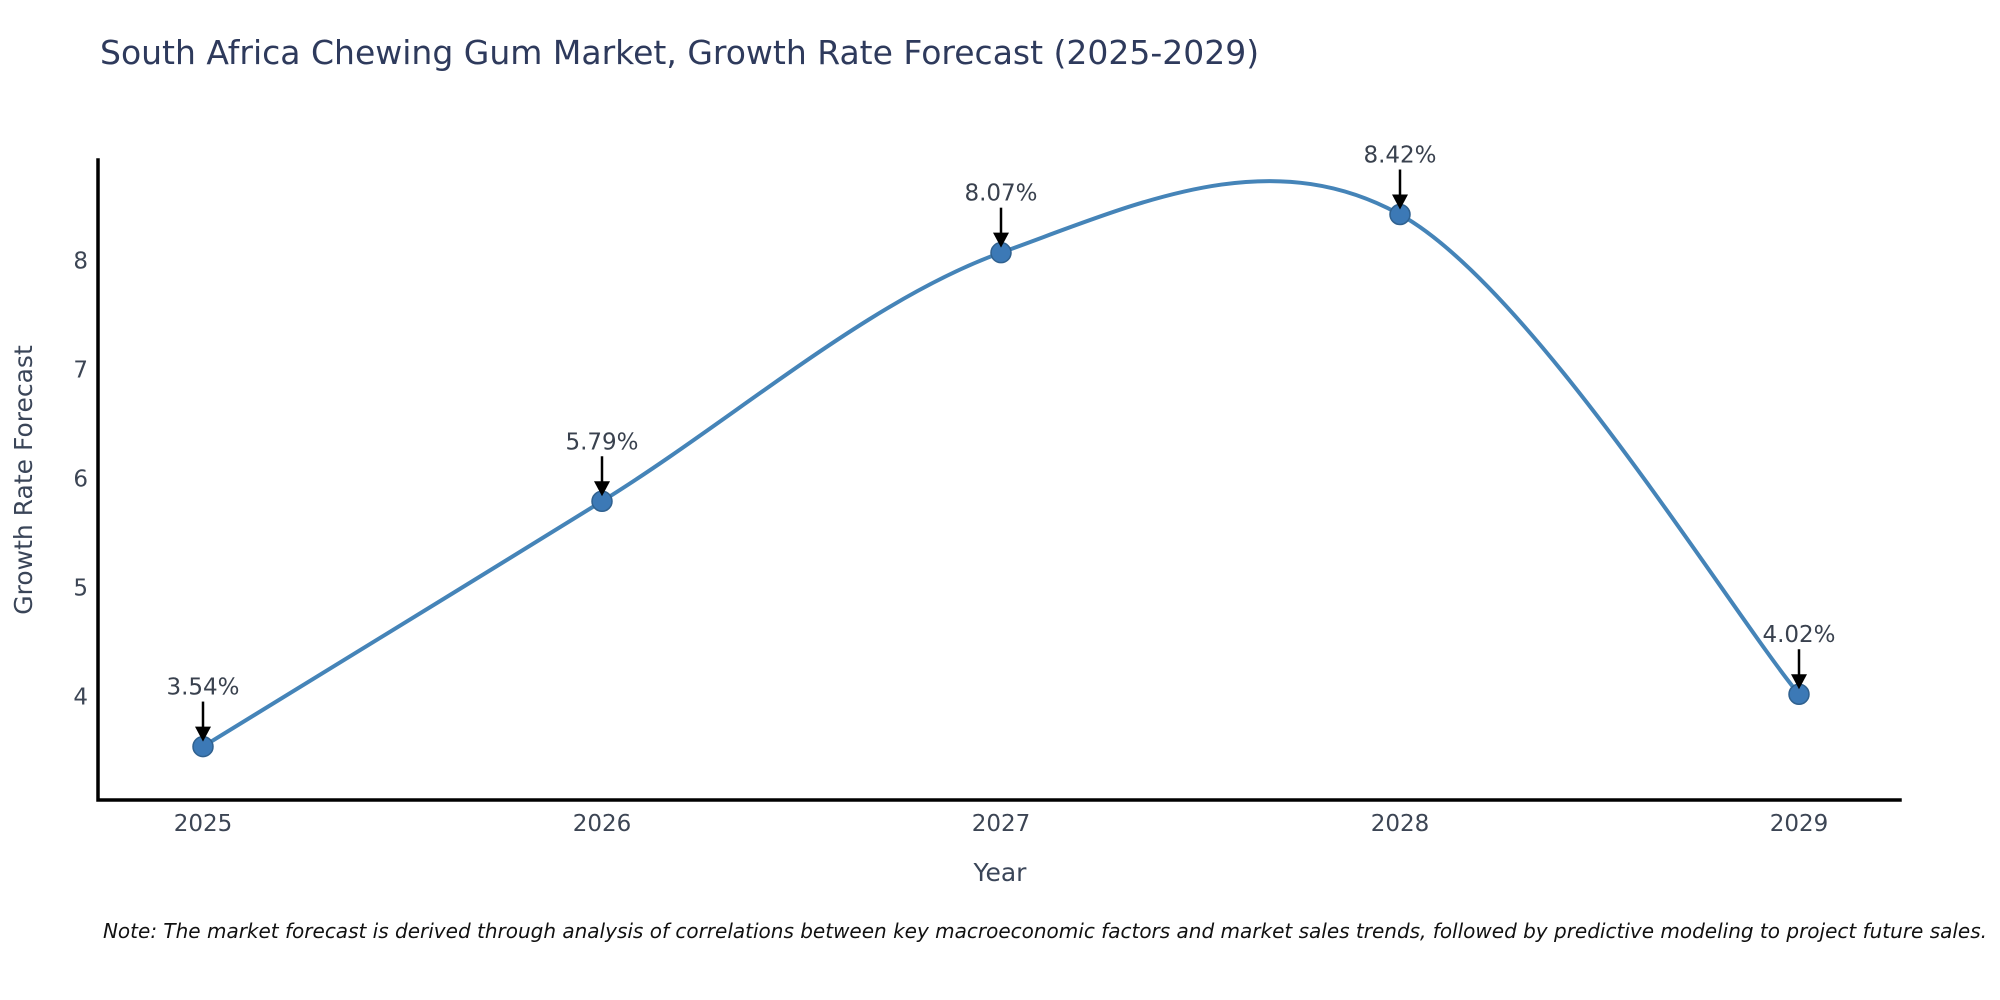  What do you see at coordinates (1000, 872) in the screenshot?
I see `x-axis-label: Year` at bounding box center [1000, 872].